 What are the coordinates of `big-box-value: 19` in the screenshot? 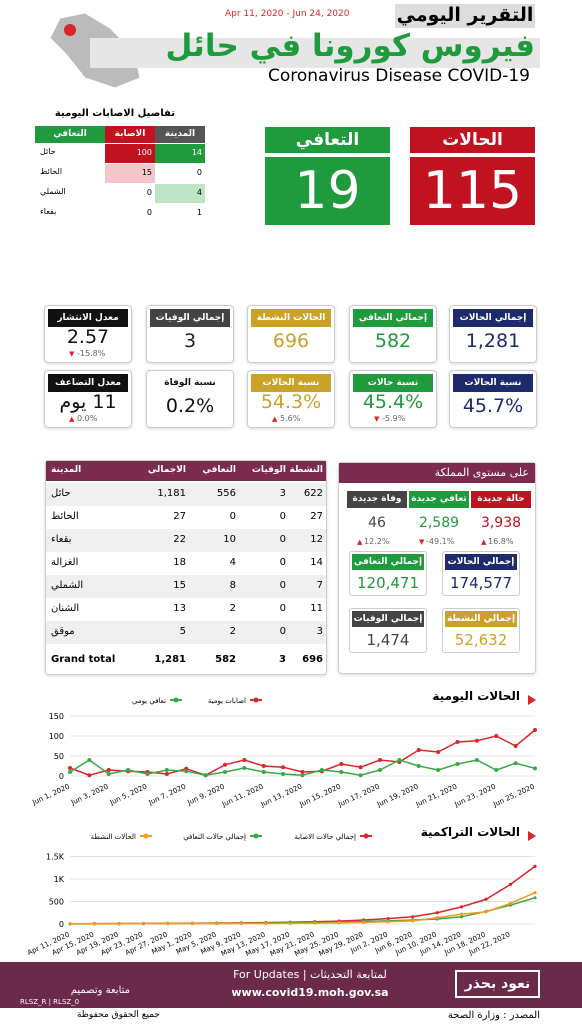 It's located at (327, 191).